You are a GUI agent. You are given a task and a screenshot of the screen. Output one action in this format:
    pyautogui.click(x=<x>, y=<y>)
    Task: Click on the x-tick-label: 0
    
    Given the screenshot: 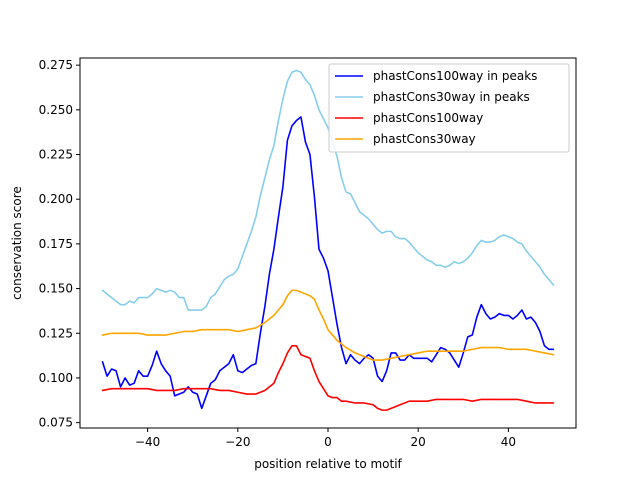 What is the action you would take?
    pyautogui.click(x=328, y=442)
    